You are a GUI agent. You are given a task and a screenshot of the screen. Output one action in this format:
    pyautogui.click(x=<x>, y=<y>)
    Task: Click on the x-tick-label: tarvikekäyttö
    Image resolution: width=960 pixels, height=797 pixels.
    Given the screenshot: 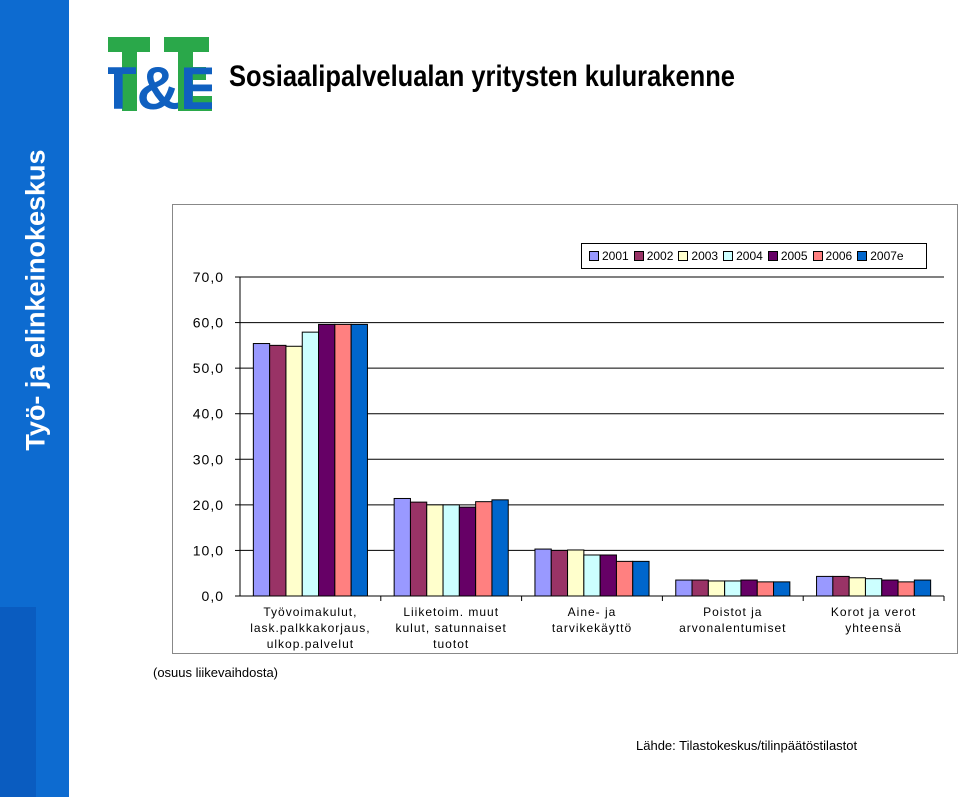 What is the action you would take?
    pyautogui.click(x=592, y=628)
    